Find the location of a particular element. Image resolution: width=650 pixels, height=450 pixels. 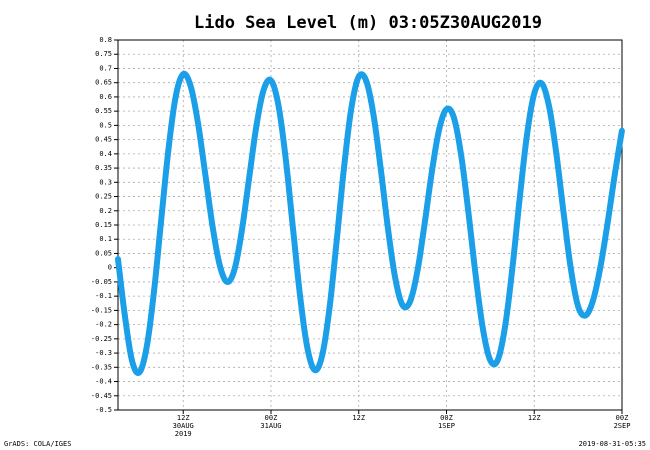

y-tick-label: 0.25 is located at coordinates (103, 197).